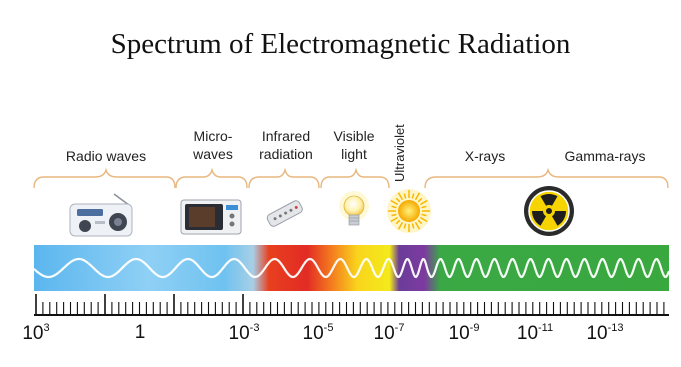 The image size is (681, 367). Describe the element at coordinates (244, 333) in the screenshot. I see `axis-tick-label: 10⁻³` at that location.